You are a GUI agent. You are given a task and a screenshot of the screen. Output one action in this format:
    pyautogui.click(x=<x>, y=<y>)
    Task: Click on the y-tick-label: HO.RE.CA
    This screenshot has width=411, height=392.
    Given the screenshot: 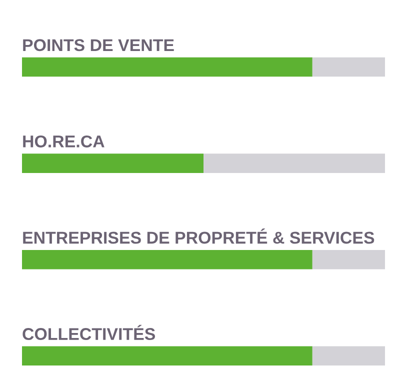 What is the action you would take?
    pyautogui.click(x=63, y=141)
    